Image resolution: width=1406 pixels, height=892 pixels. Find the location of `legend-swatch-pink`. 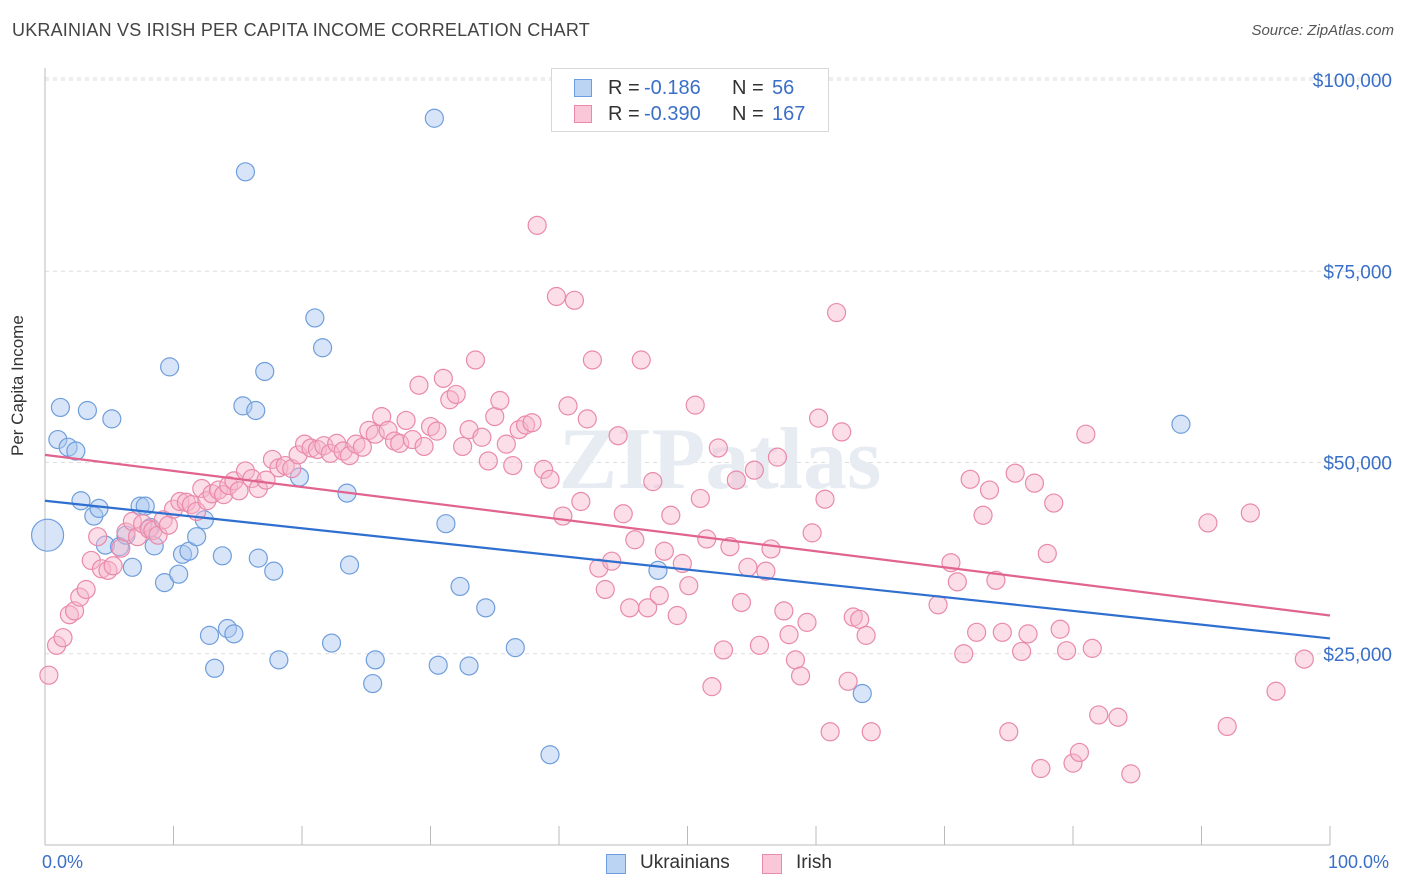

legend-swatch-pink is located at coordinates (583, 114).